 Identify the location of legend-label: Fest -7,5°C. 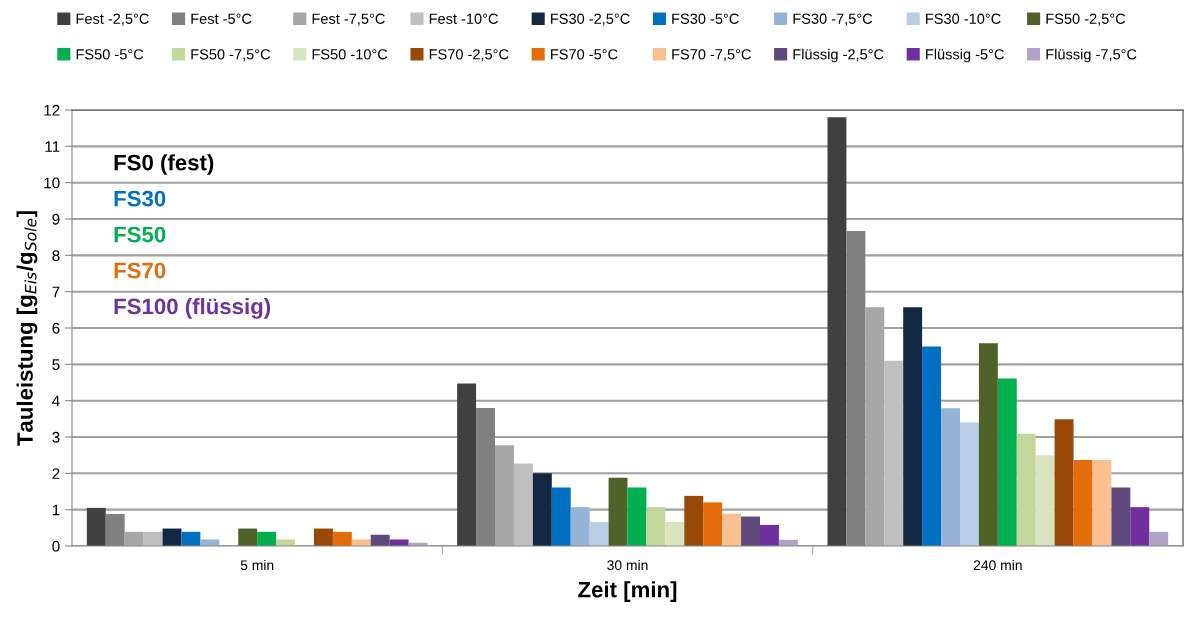
(348, 19).